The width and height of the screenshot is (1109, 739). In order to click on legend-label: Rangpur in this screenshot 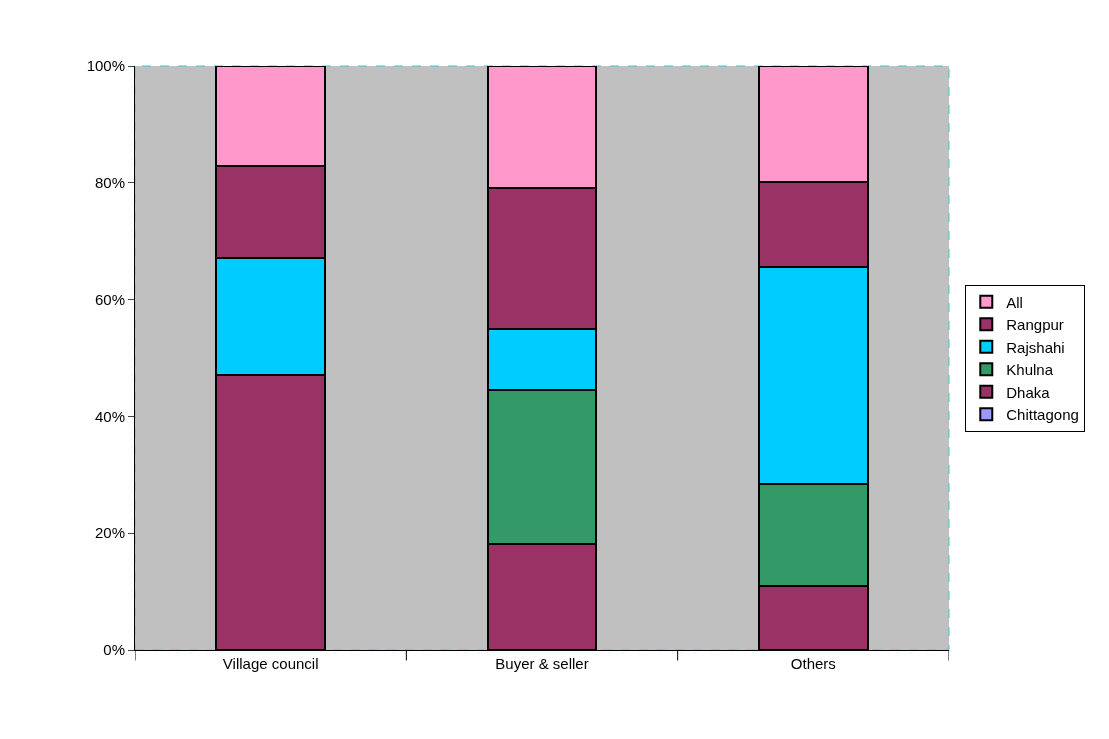, I will do `click(1035, 325)`.